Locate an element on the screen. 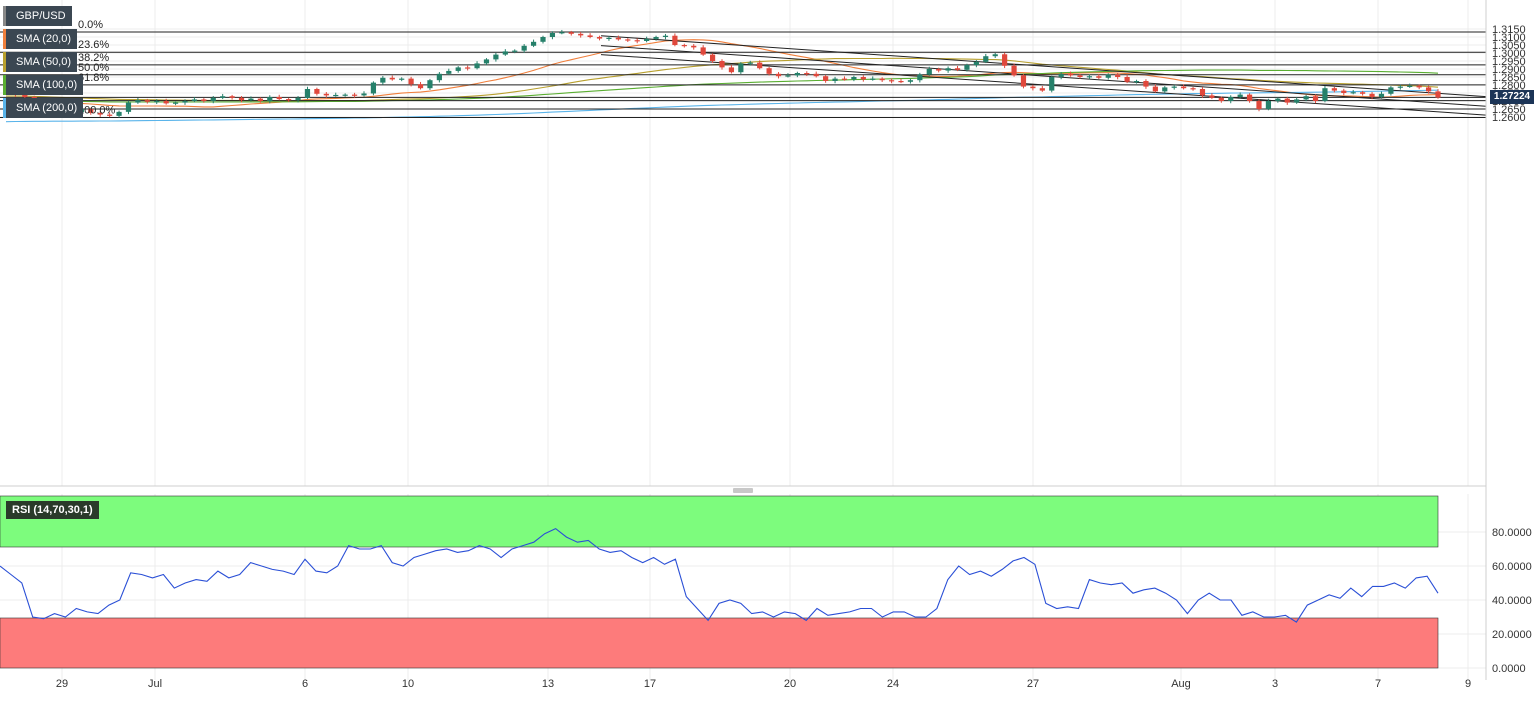 This screenshot has height=702, width=1536. channel-line is located at coordinates (1043, 66).